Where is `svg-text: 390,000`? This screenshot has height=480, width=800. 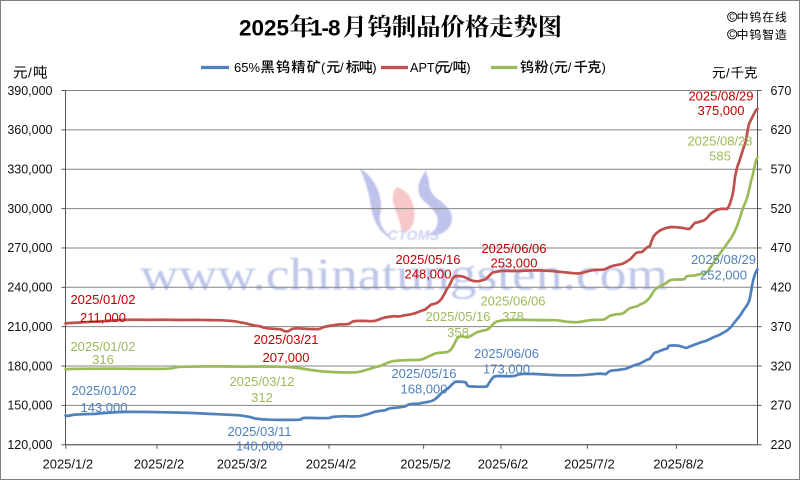
svg-text: 390,000 is located at coordinates (29, 91).